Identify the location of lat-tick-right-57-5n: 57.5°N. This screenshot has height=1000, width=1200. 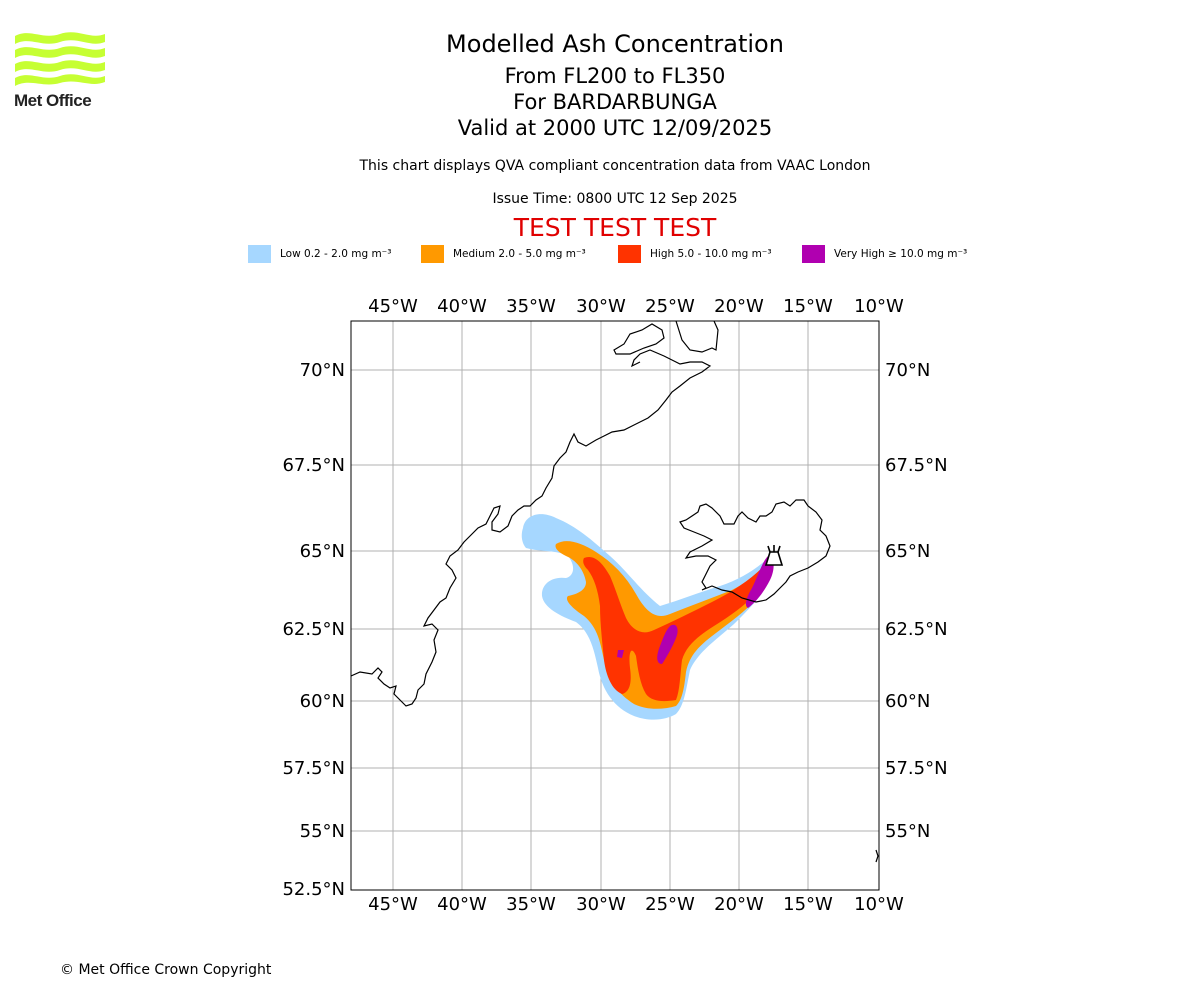
(916, 768).